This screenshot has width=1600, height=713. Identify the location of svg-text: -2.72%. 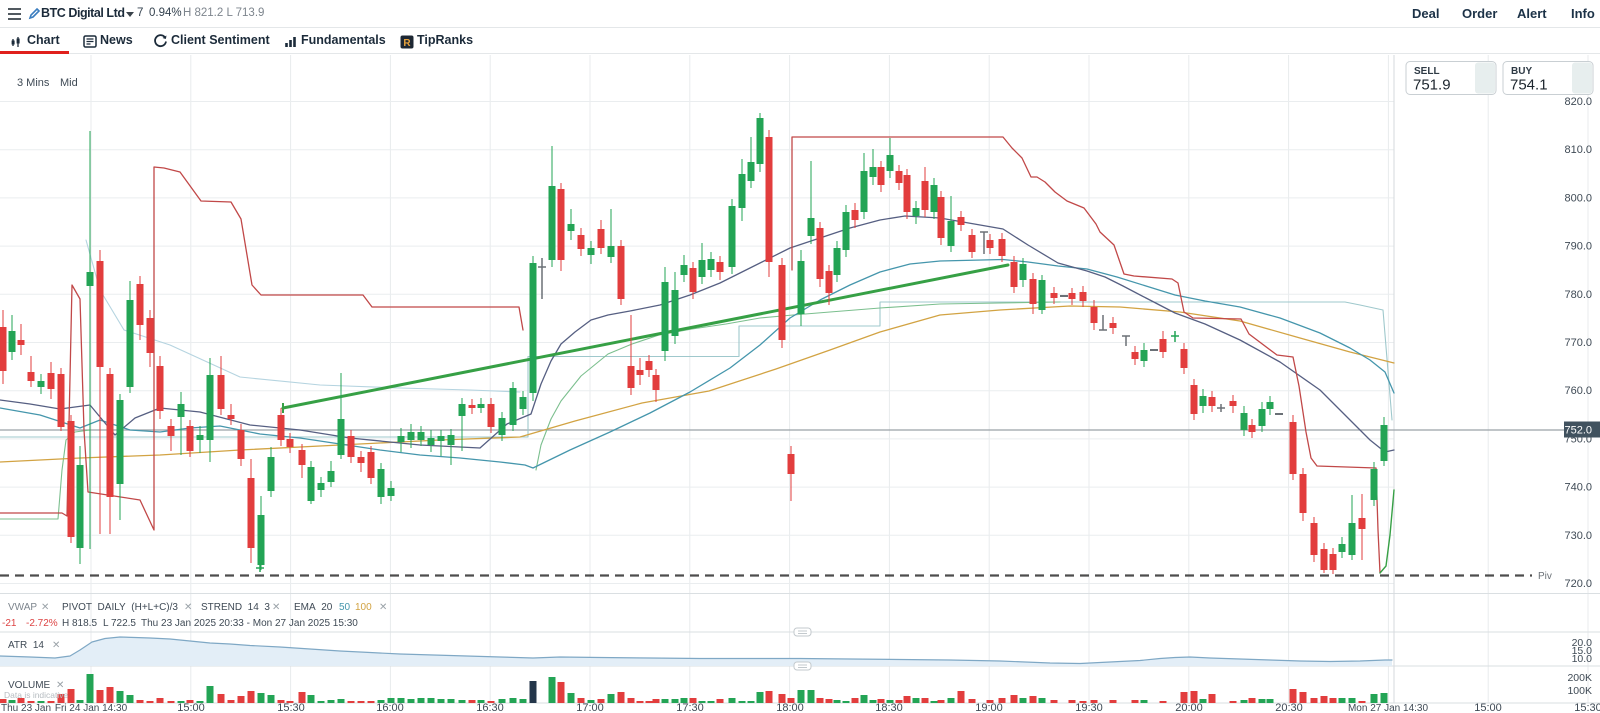
(42, 623).